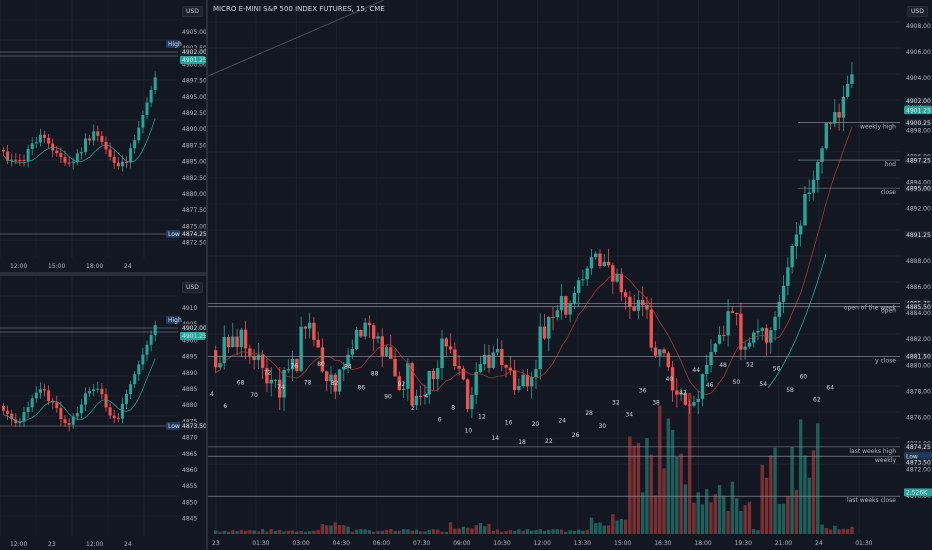 Image resolution: width=932 pixels, height=550 pixels. Describe the element at coordinates (375, 374) in the screenshot. I see `bar-number: 88` at that location.